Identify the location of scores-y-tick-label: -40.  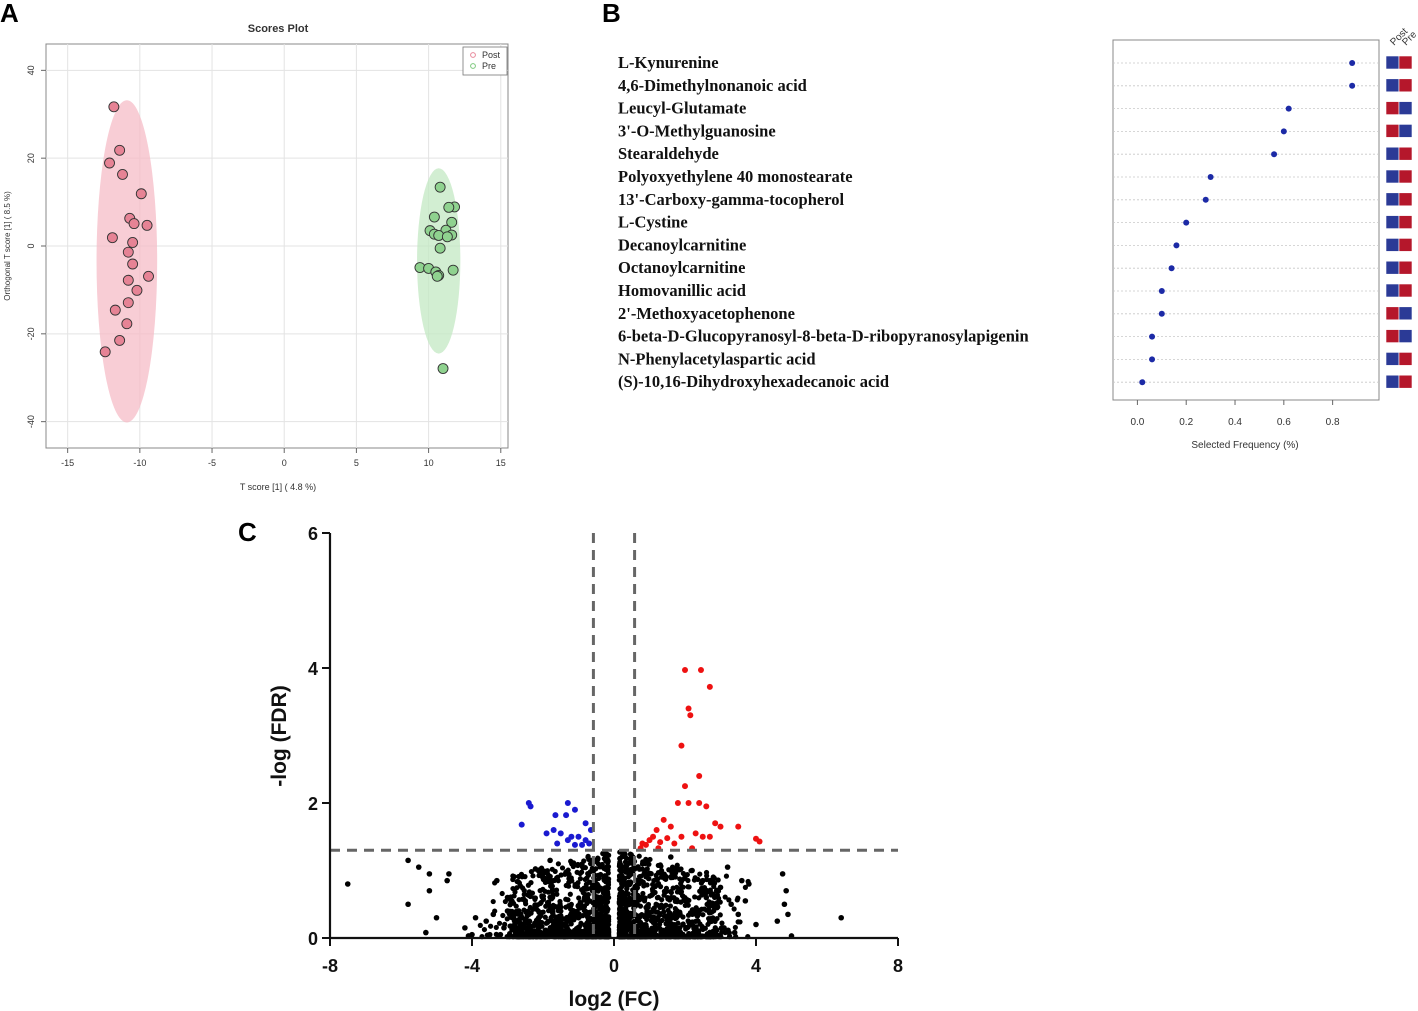
(31, 421).